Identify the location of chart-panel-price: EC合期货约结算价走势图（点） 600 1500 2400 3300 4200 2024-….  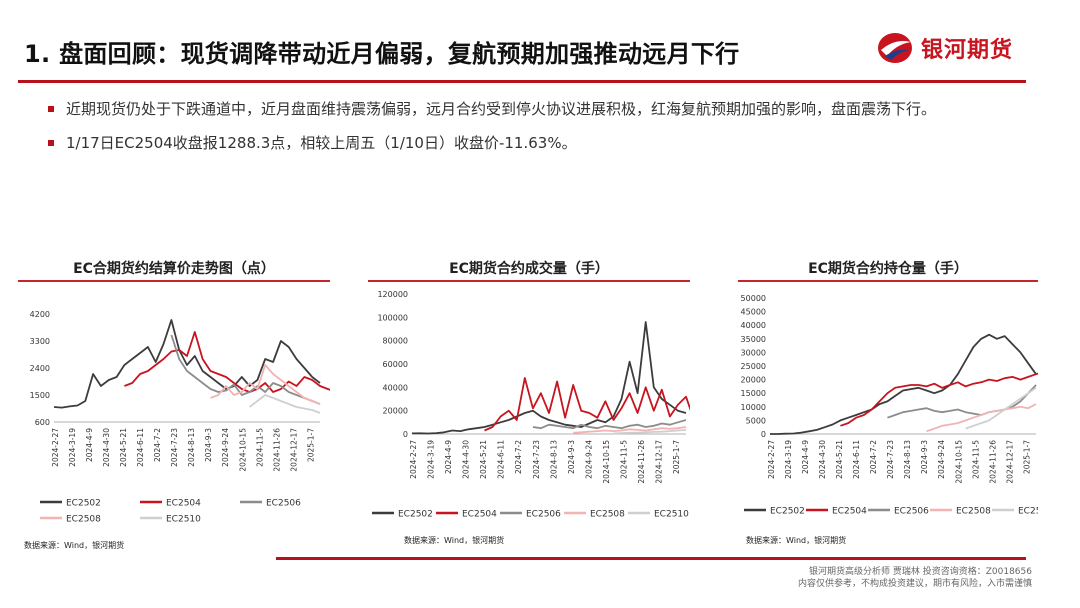
(174, 403).